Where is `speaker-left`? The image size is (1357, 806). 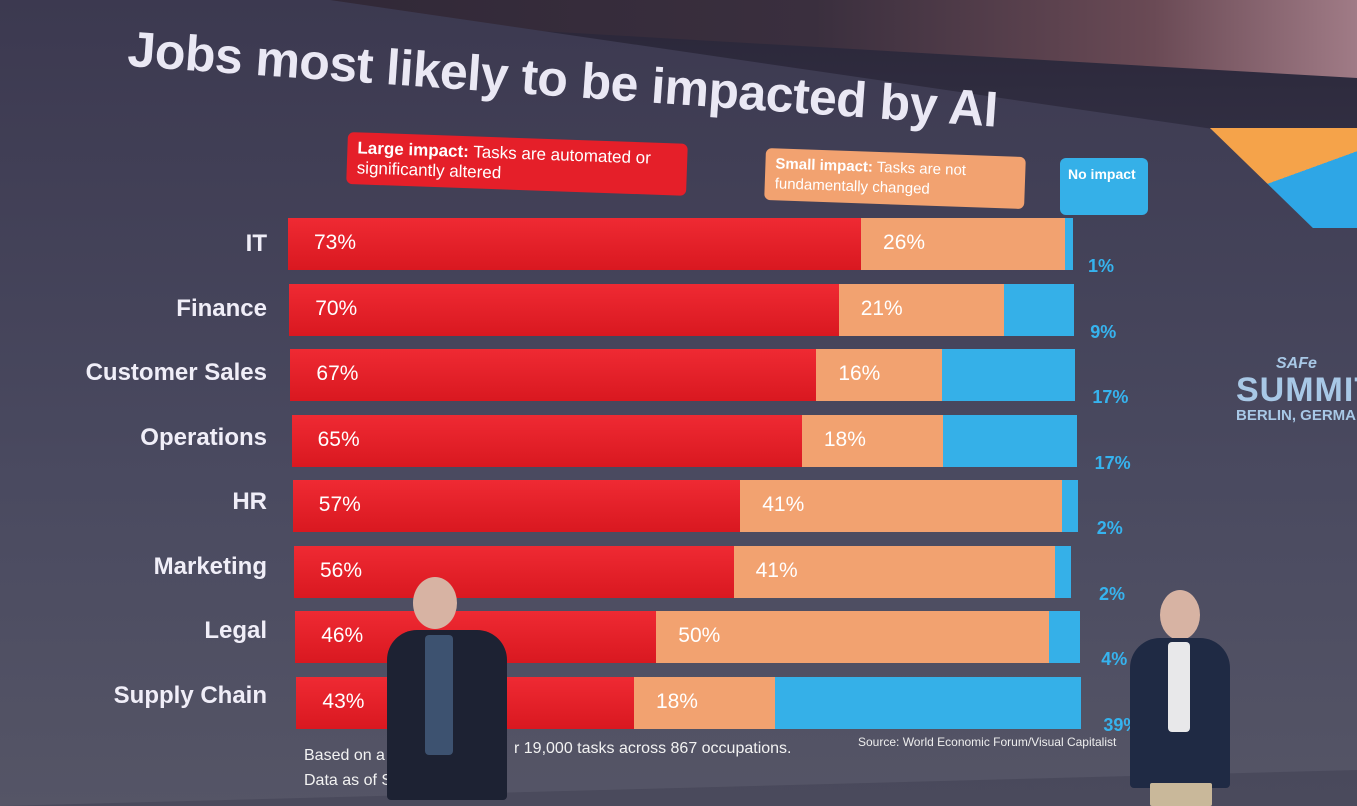 speaker-left is located at coordinates (447, 690).